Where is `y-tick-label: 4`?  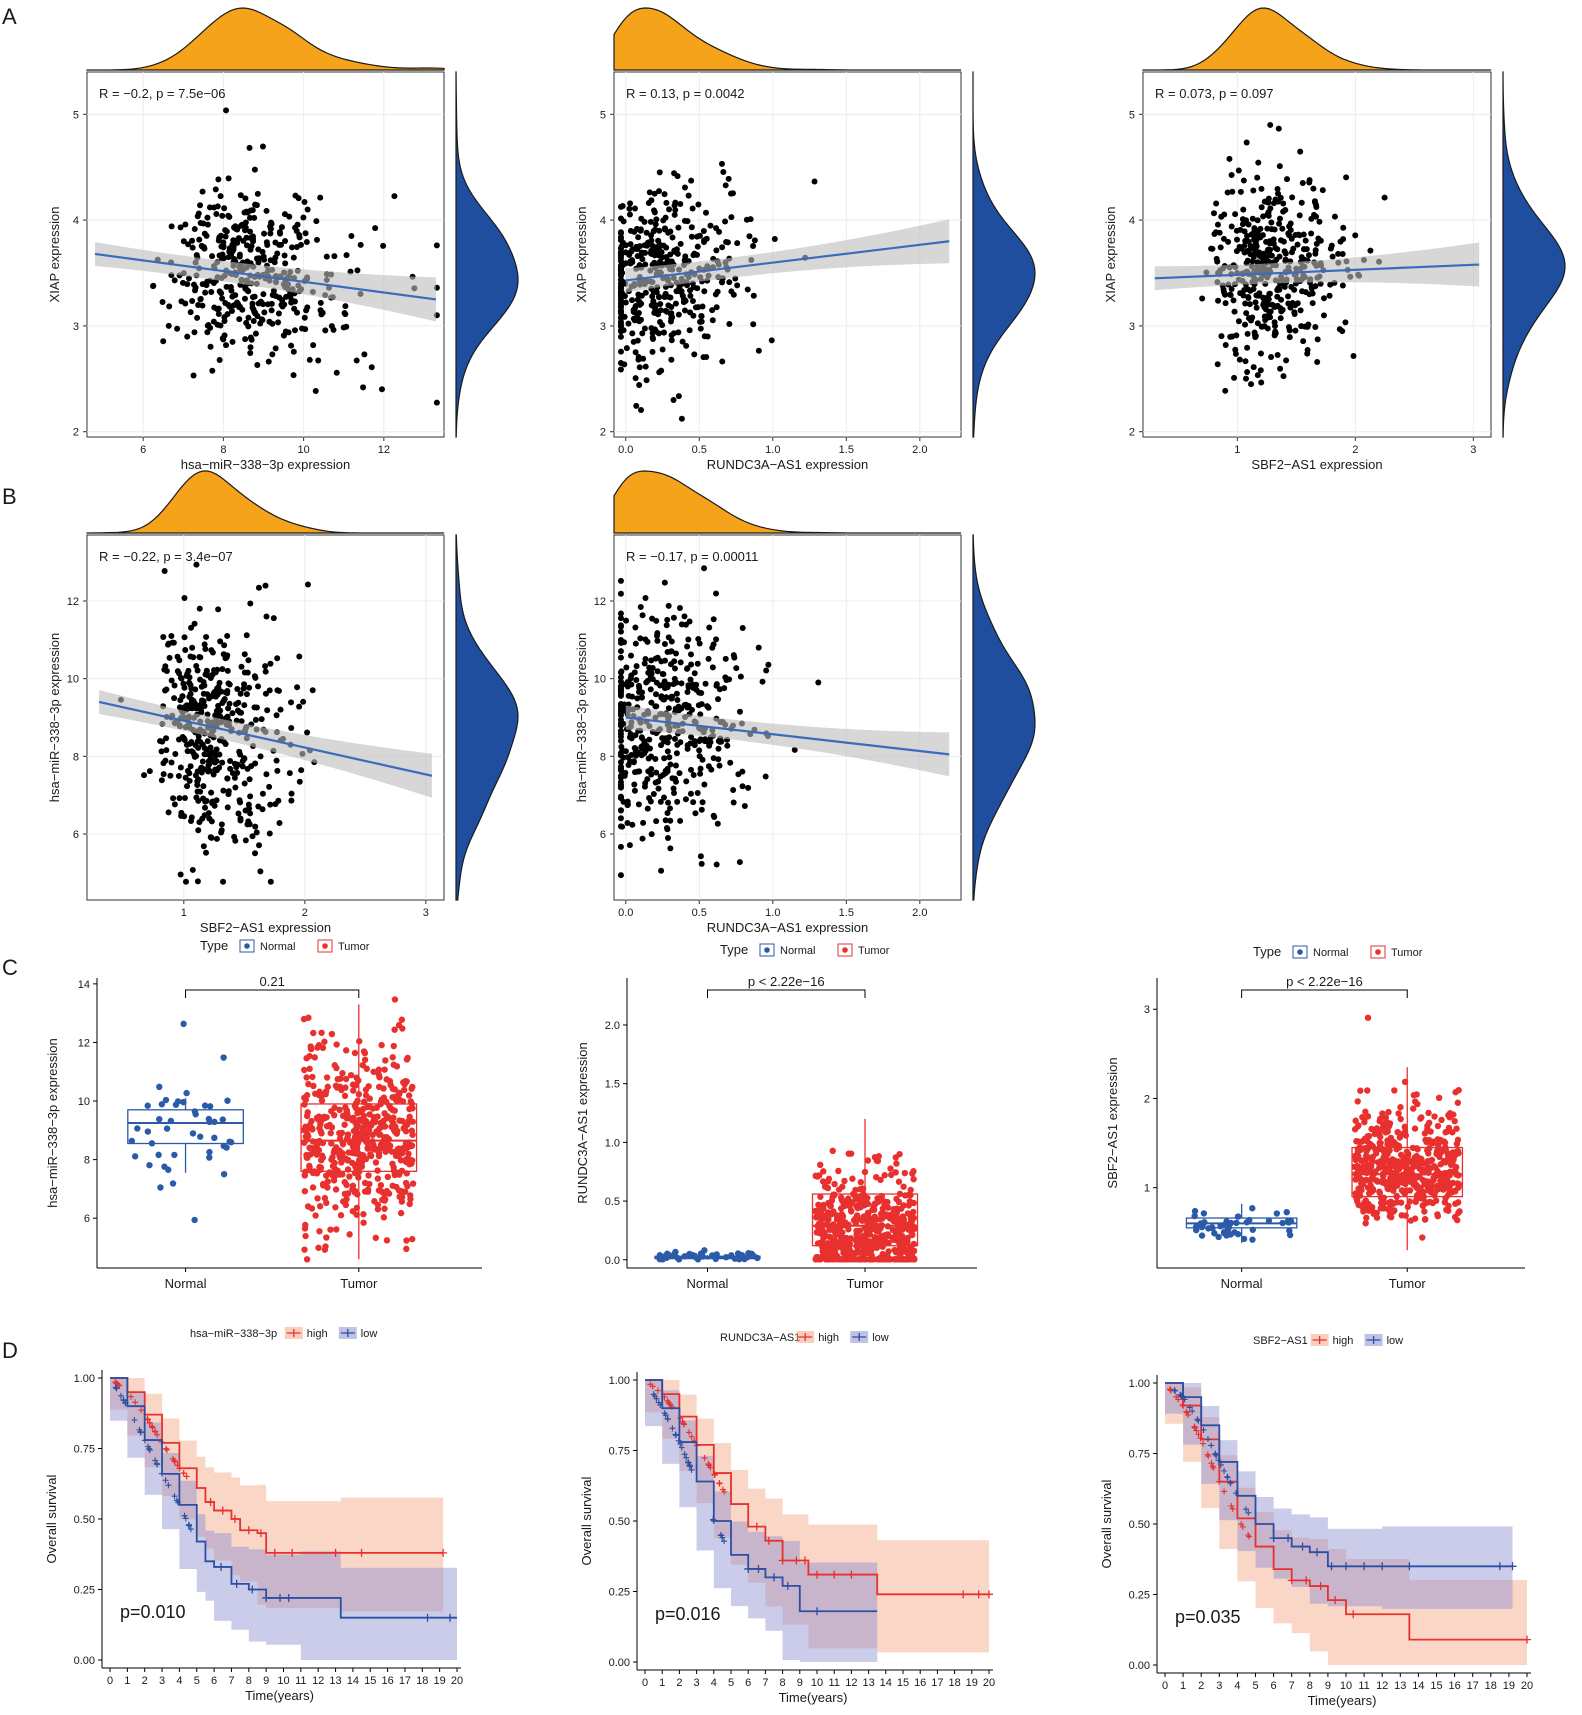 y-tick-label: 4 is located at coordinates (603, 221).